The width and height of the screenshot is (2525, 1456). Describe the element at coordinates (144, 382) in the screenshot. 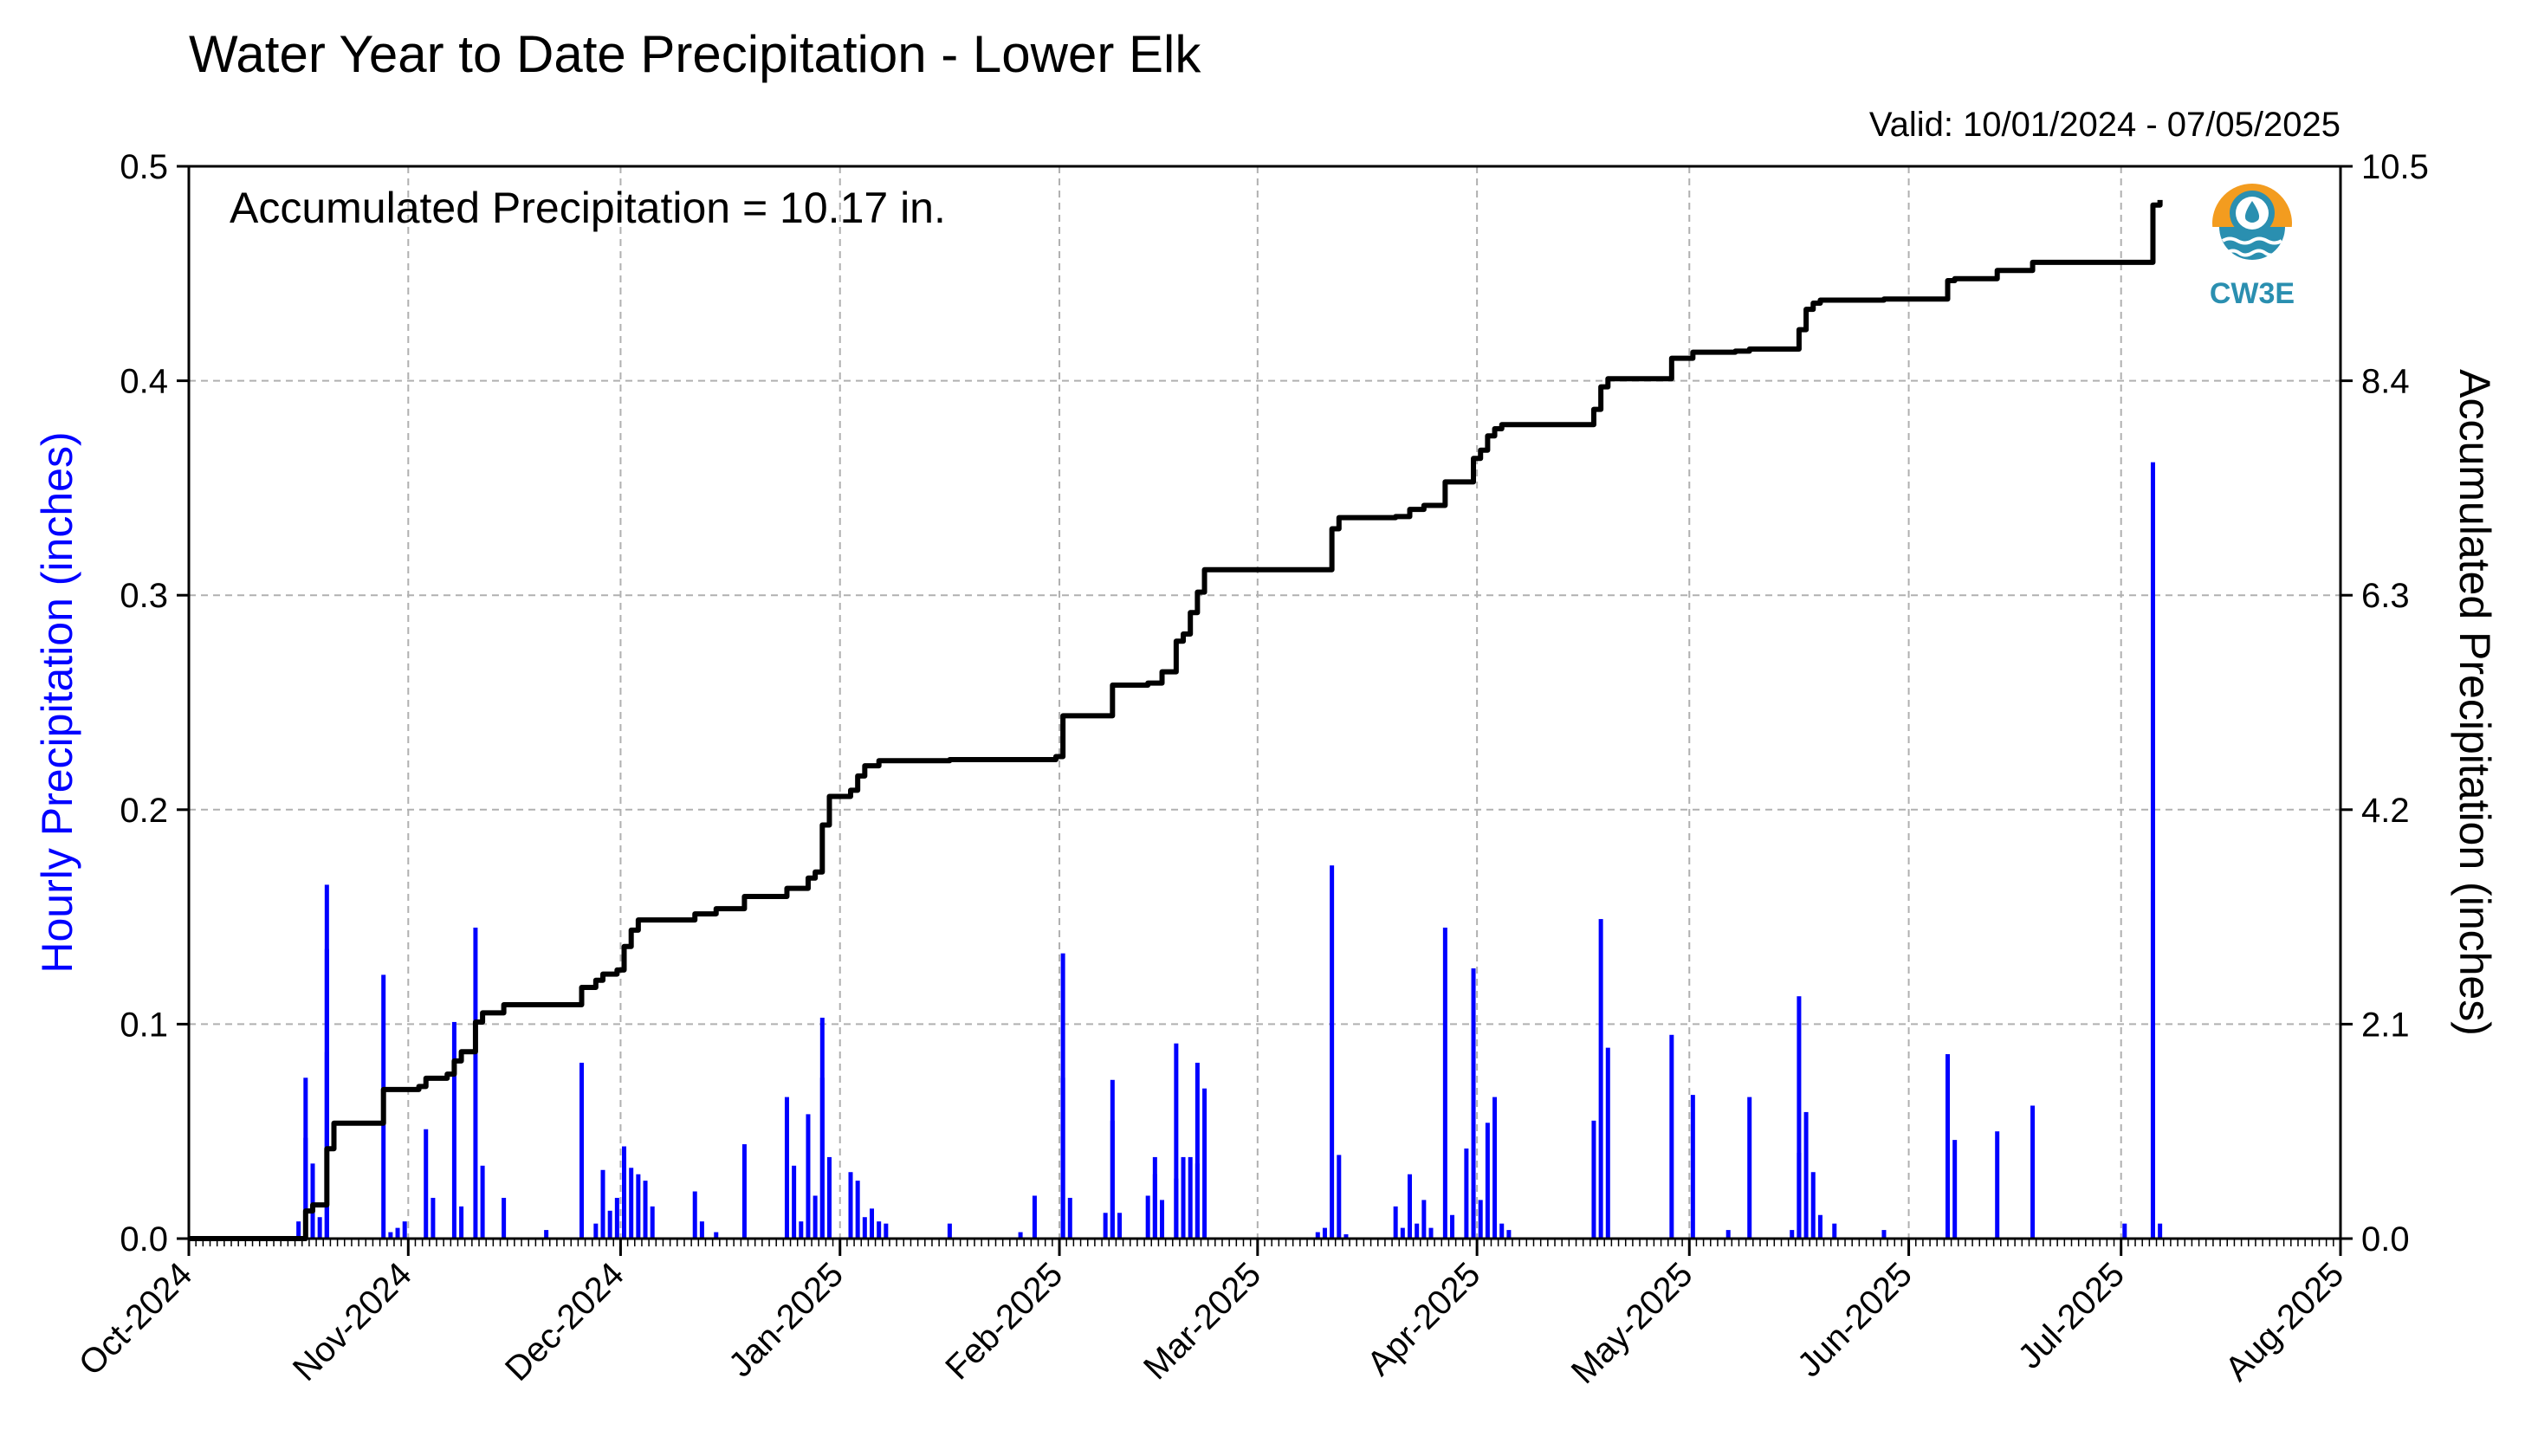

I see `y-left-tick-label: 0.4` at that location.